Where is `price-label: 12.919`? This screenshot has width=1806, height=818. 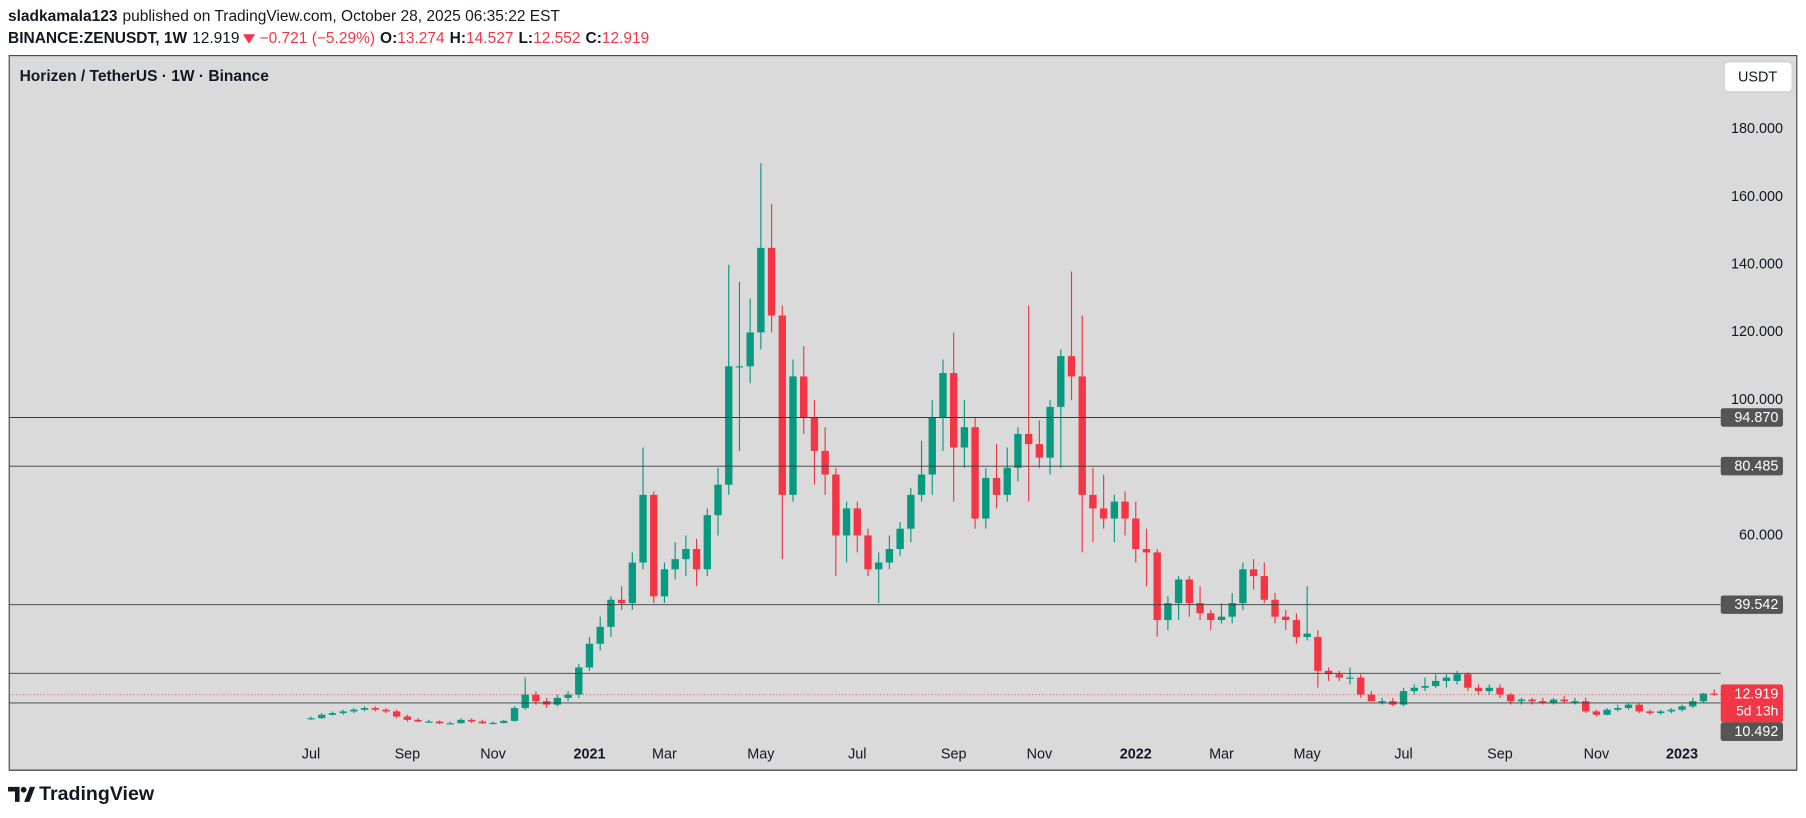 price-label: 12.919 is located at coordinates (1756, 695).